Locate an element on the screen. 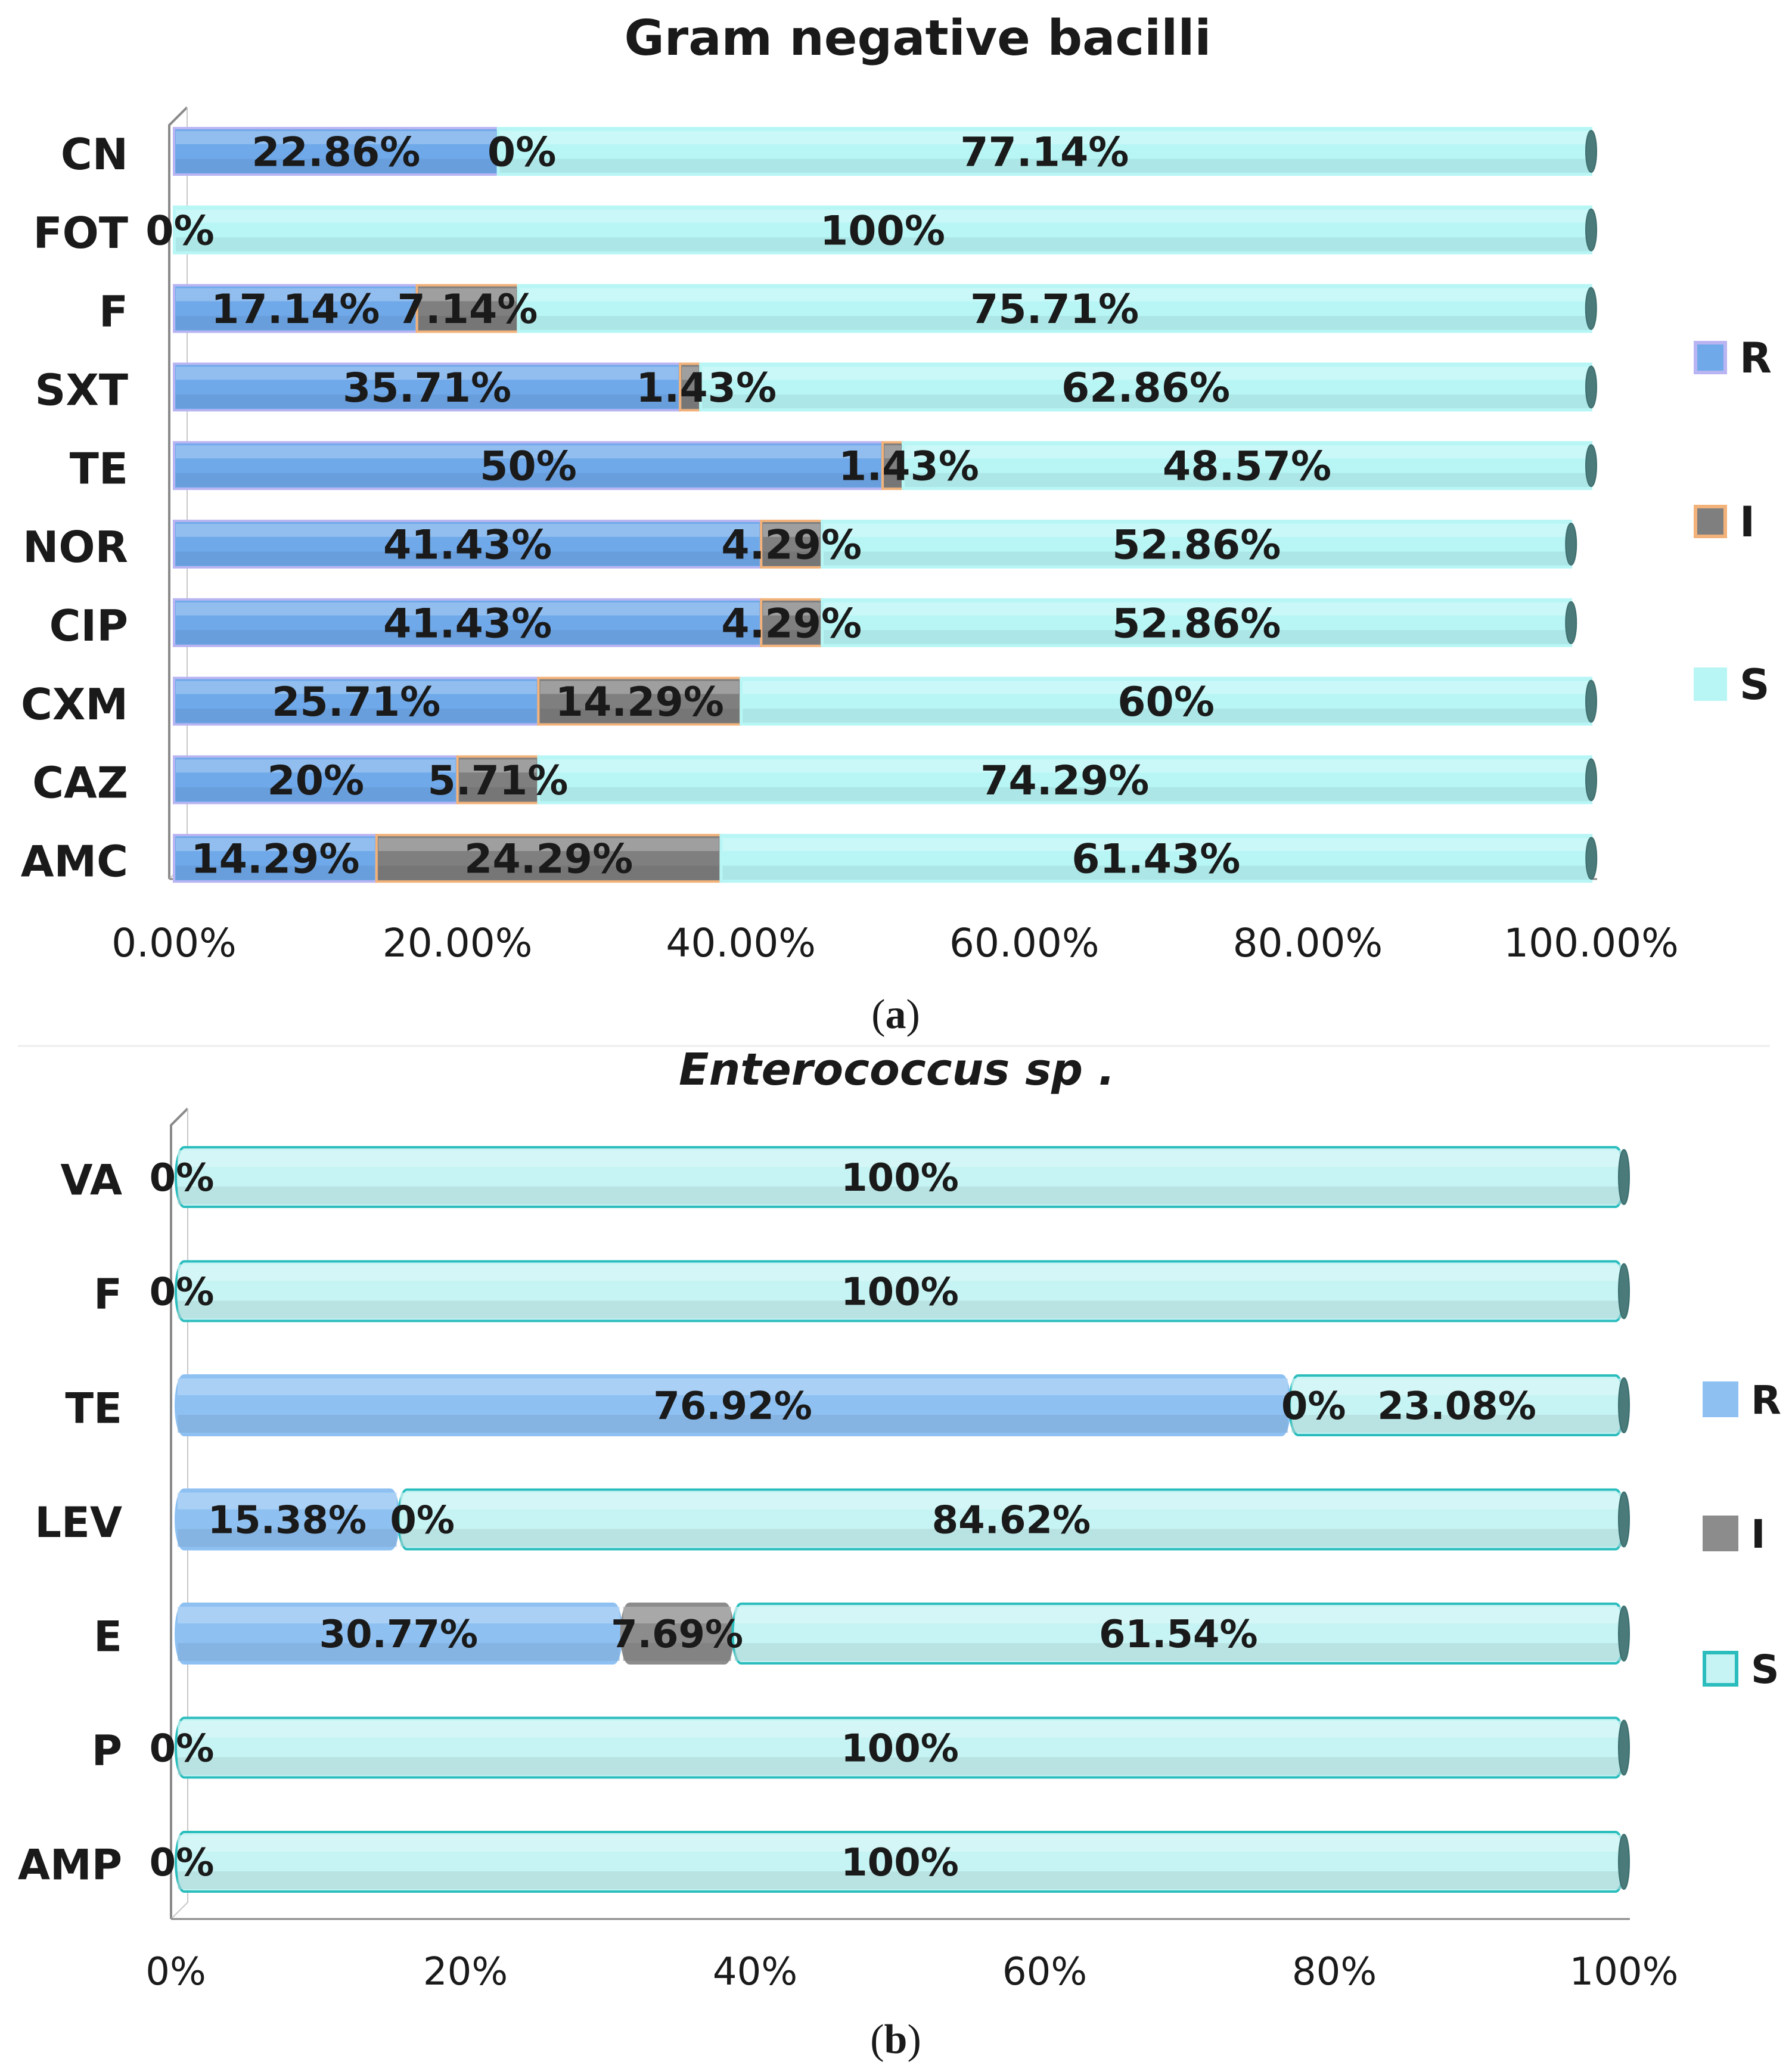 This screenshot has width=1792, height=2068. data-label-i-te: 1.43% is located at coordinates (908, 466).